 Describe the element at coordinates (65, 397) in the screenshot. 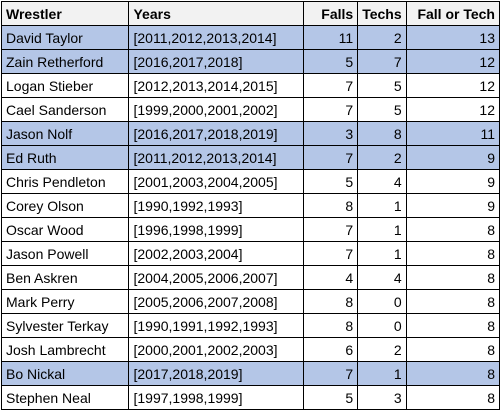

I see `table-cell: Stephen Neal` at that location.